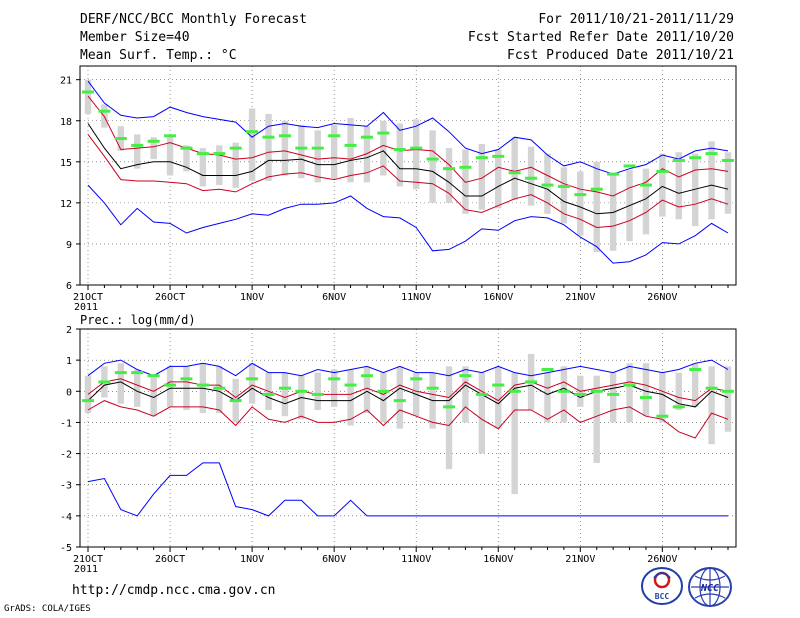 Image resolution: width=800 pixels, height=618 pixels. What do you see at coordinates (66, 122) in the screenshot?
I see `y-tick-label: 18` at bounding box center [66, 122].